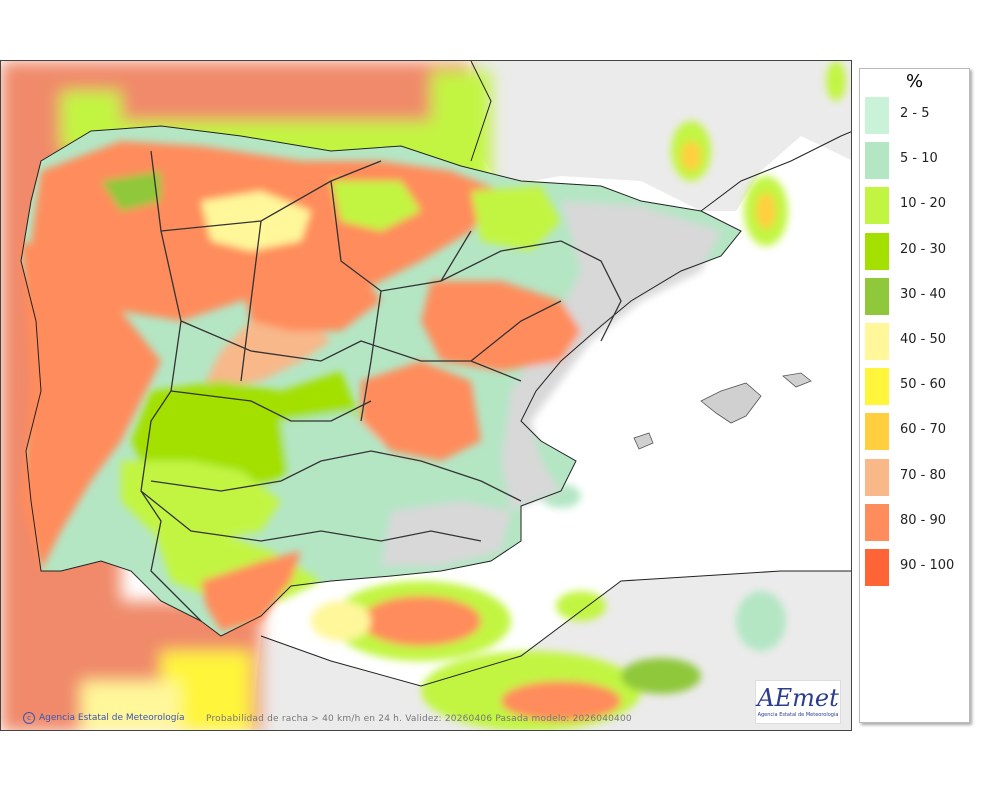  What do you see at coordinates (919, 159) in the screenshot?
I see `legend-label: 5 - 10` at bounding box center [919, 159].